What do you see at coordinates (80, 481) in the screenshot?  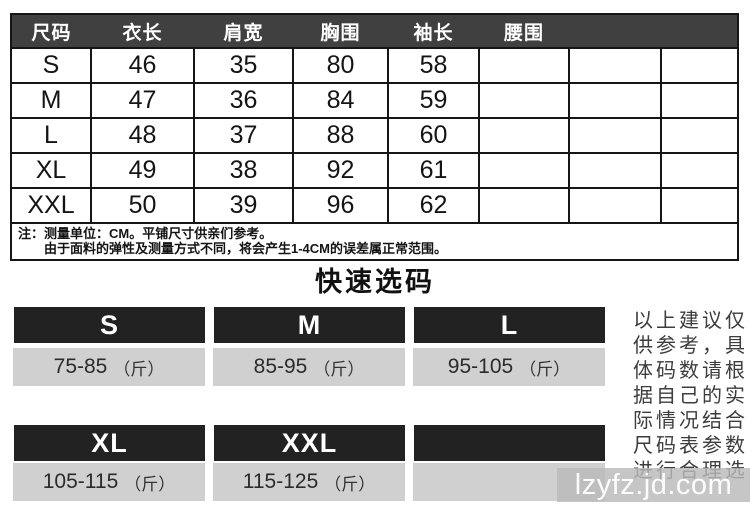 I see `range-value: 105-115` at bounding box center [80, 481].